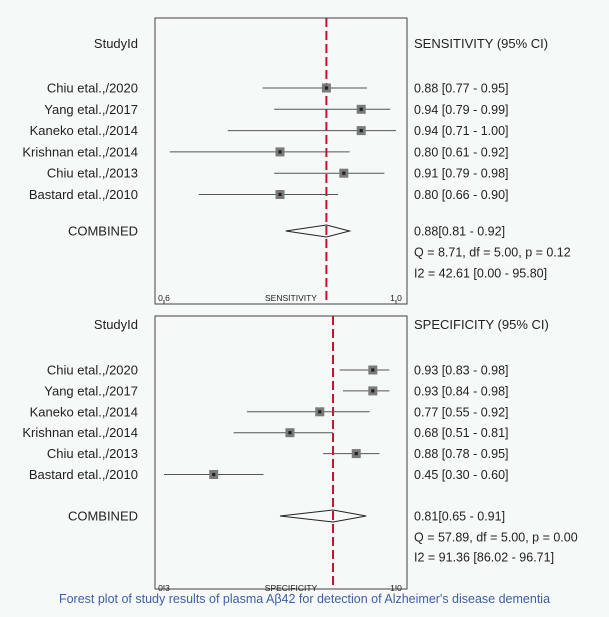  What do you see at coordinates (461, 433) in the screenshot?
I see `panel2-study-stat: 0.68 [0.51 - 0.81]` at bounding box center [461, 433].